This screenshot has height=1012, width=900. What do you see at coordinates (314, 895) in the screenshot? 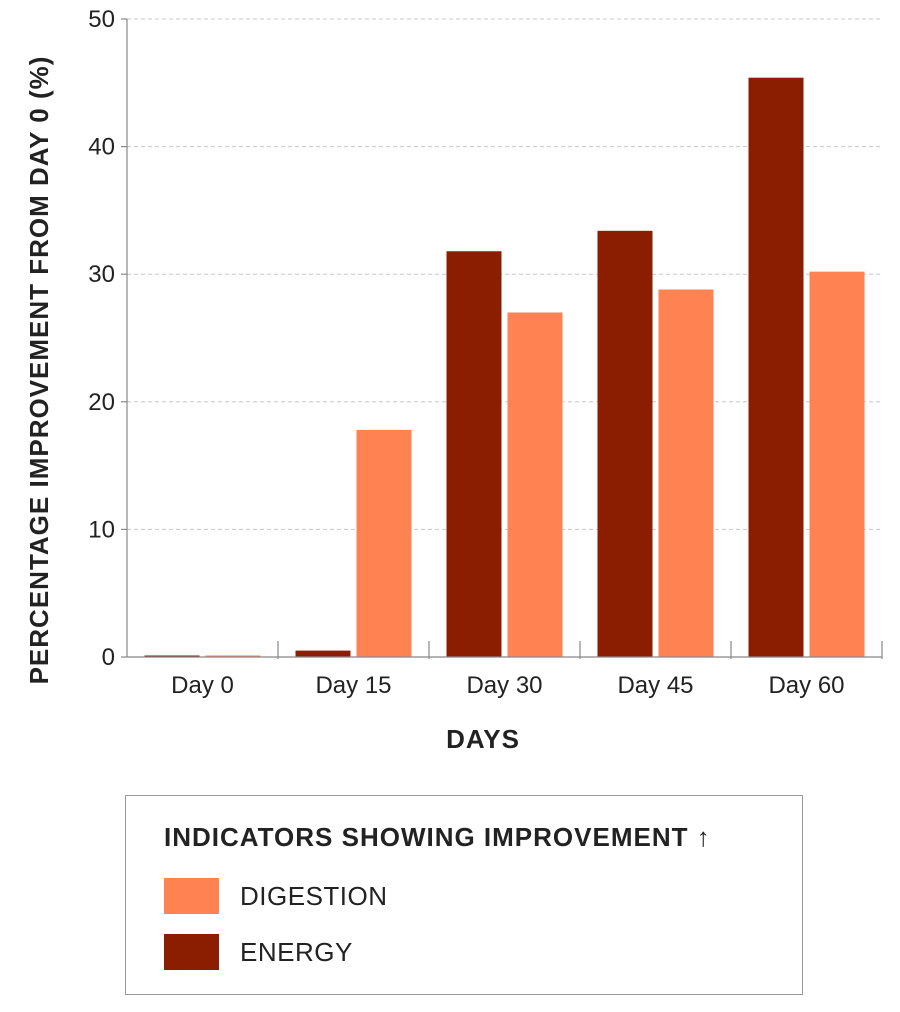
I see `legend-label-digestion: DIGESTION` at bounding box center [314, 895].